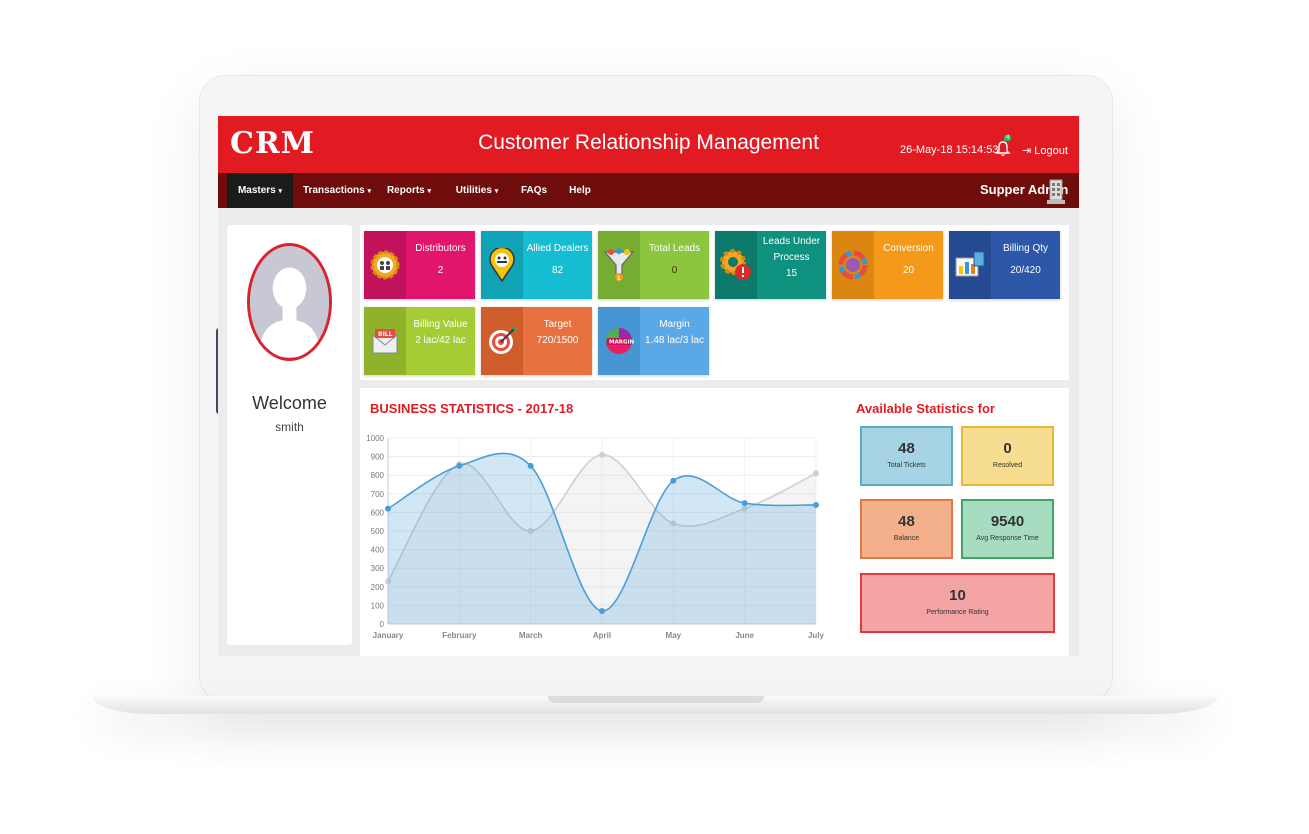 The image size is (1309, 834). I want to click on x-tick-label: February, so click(459, 635).